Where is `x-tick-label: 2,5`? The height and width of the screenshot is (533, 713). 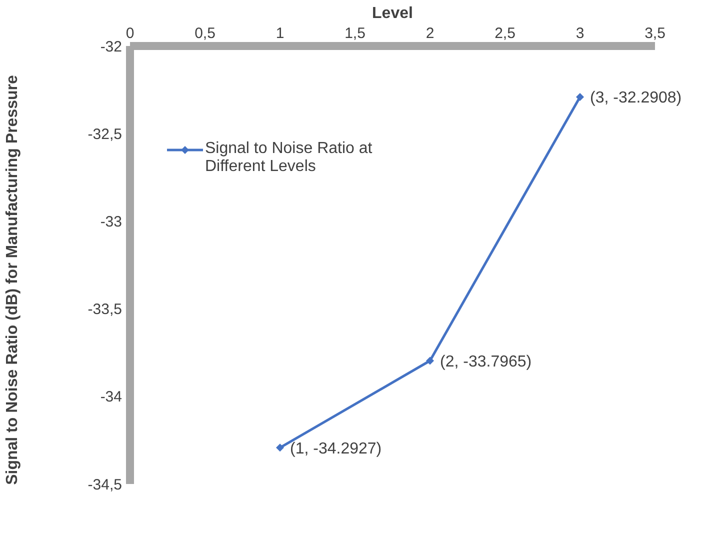 x-tick-label: 2,5 is located at coordinates (505, 33).